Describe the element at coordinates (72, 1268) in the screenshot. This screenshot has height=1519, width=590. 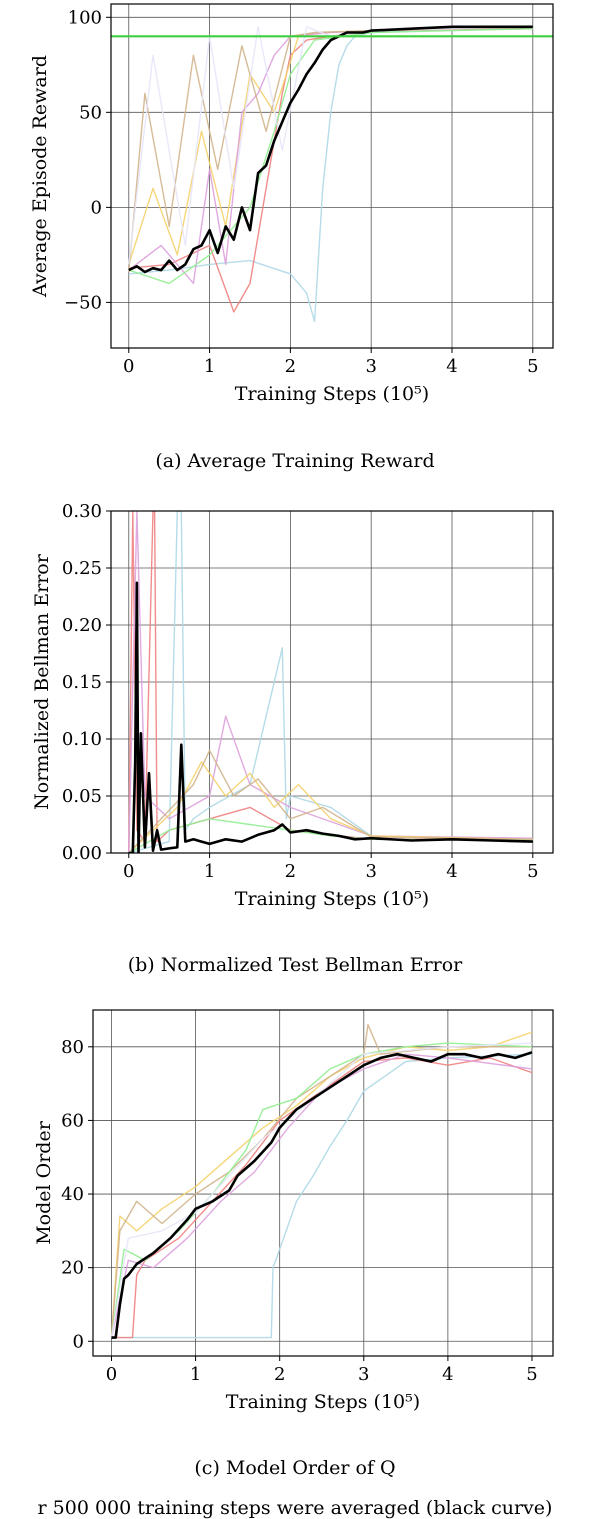
I see `y-tick-label-1: 20` at that location.